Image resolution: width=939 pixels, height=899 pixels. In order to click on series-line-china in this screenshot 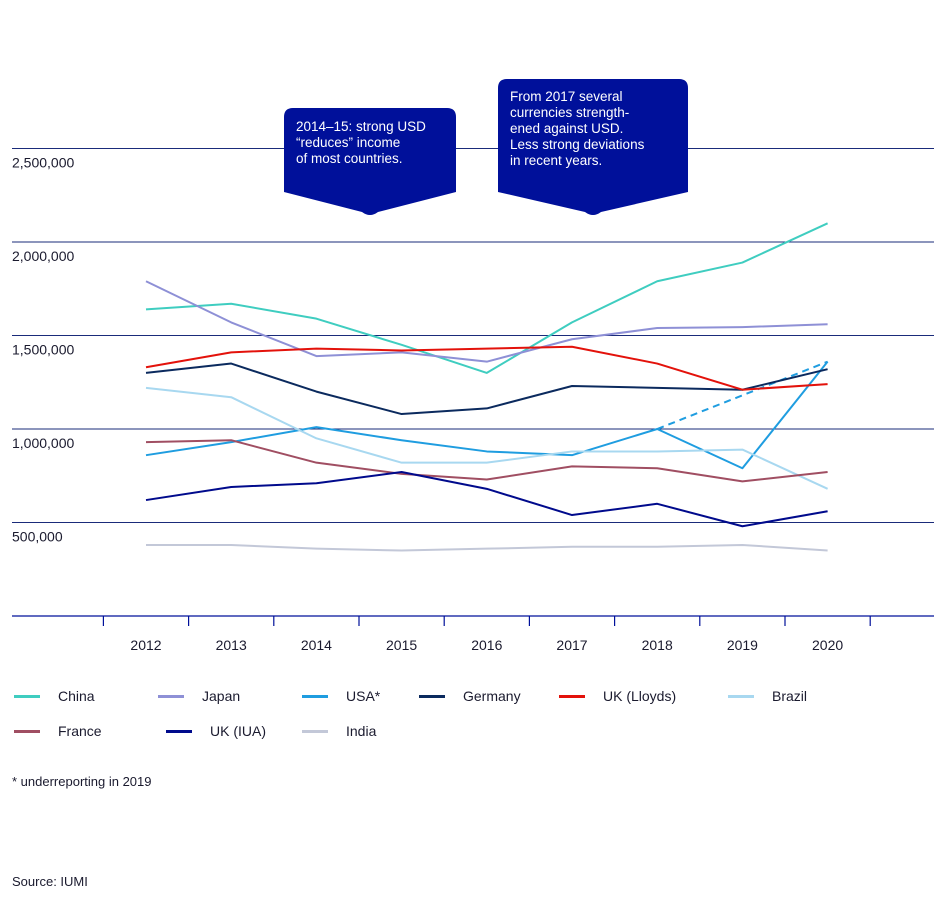, I will do `click(487, 298)`.